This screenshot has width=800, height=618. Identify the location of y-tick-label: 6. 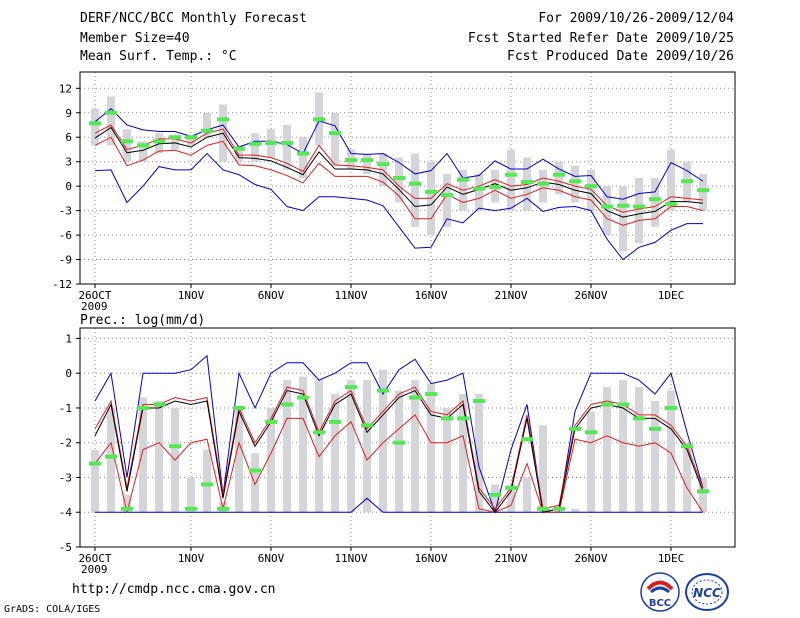
(68, 137).